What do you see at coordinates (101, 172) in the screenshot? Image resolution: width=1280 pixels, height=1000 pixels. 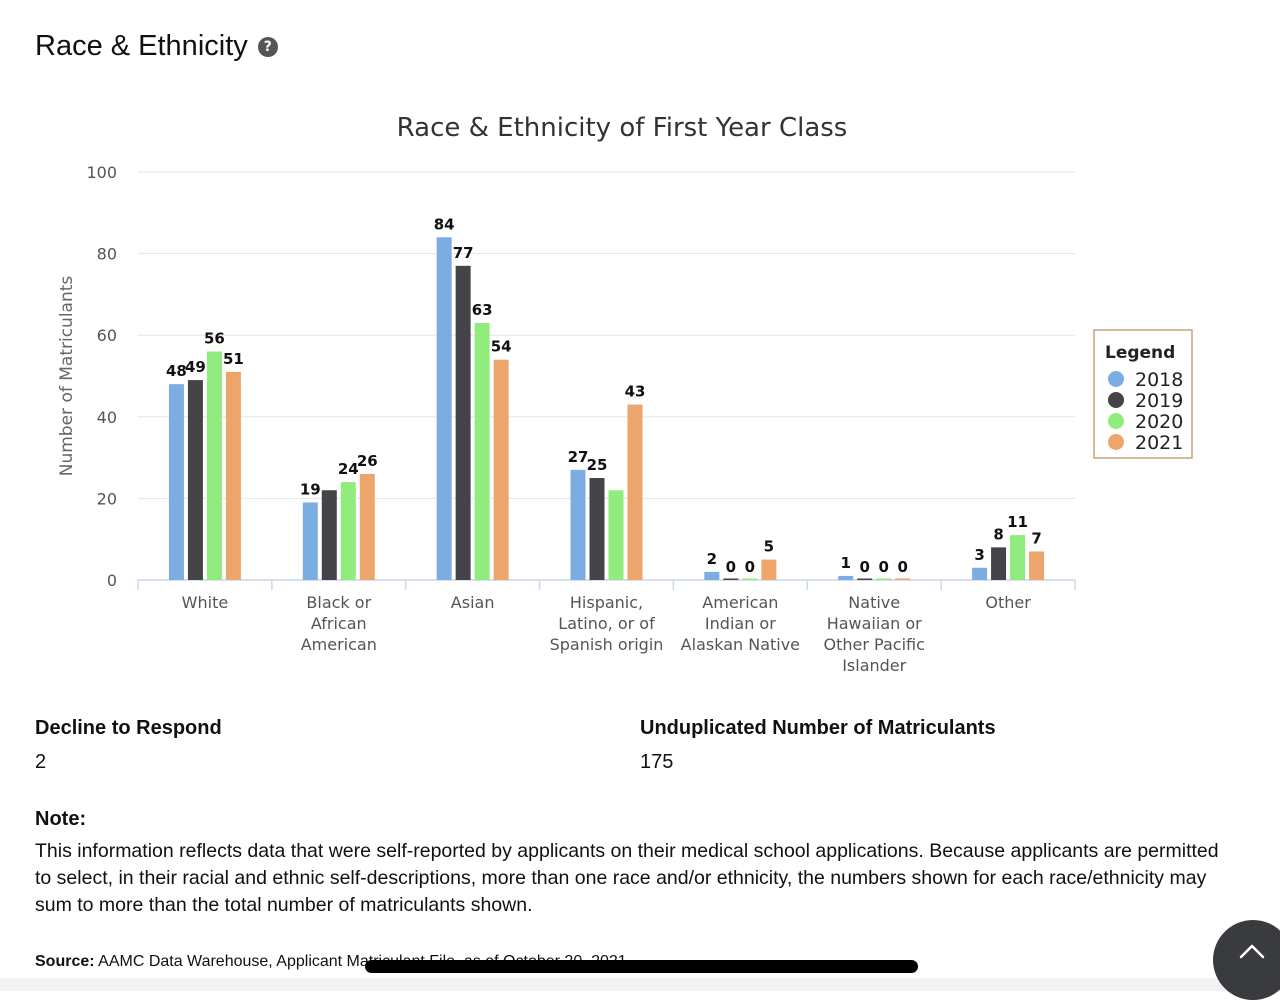 I see `y-tick-label: 100` at bounding box center [101, 172].